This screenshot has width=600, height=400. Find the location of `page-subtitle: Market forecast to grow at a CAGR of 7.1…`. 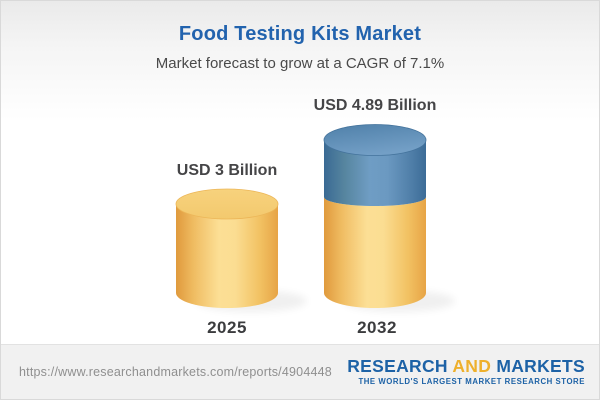

page-subtitle: Market forecast to grow at a CAGR of 7.1… is located at coordinates (300, 63).